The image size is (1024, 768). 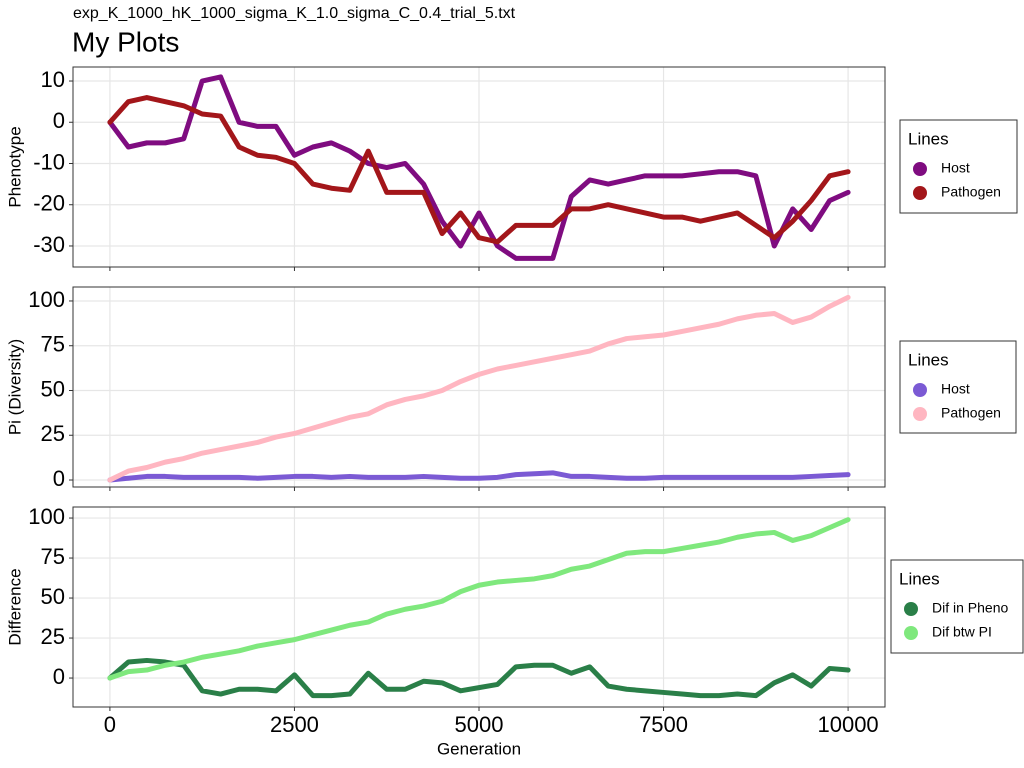 I want to click on y-axis-label: Pi (Diversity), so click(x=14, y=387).